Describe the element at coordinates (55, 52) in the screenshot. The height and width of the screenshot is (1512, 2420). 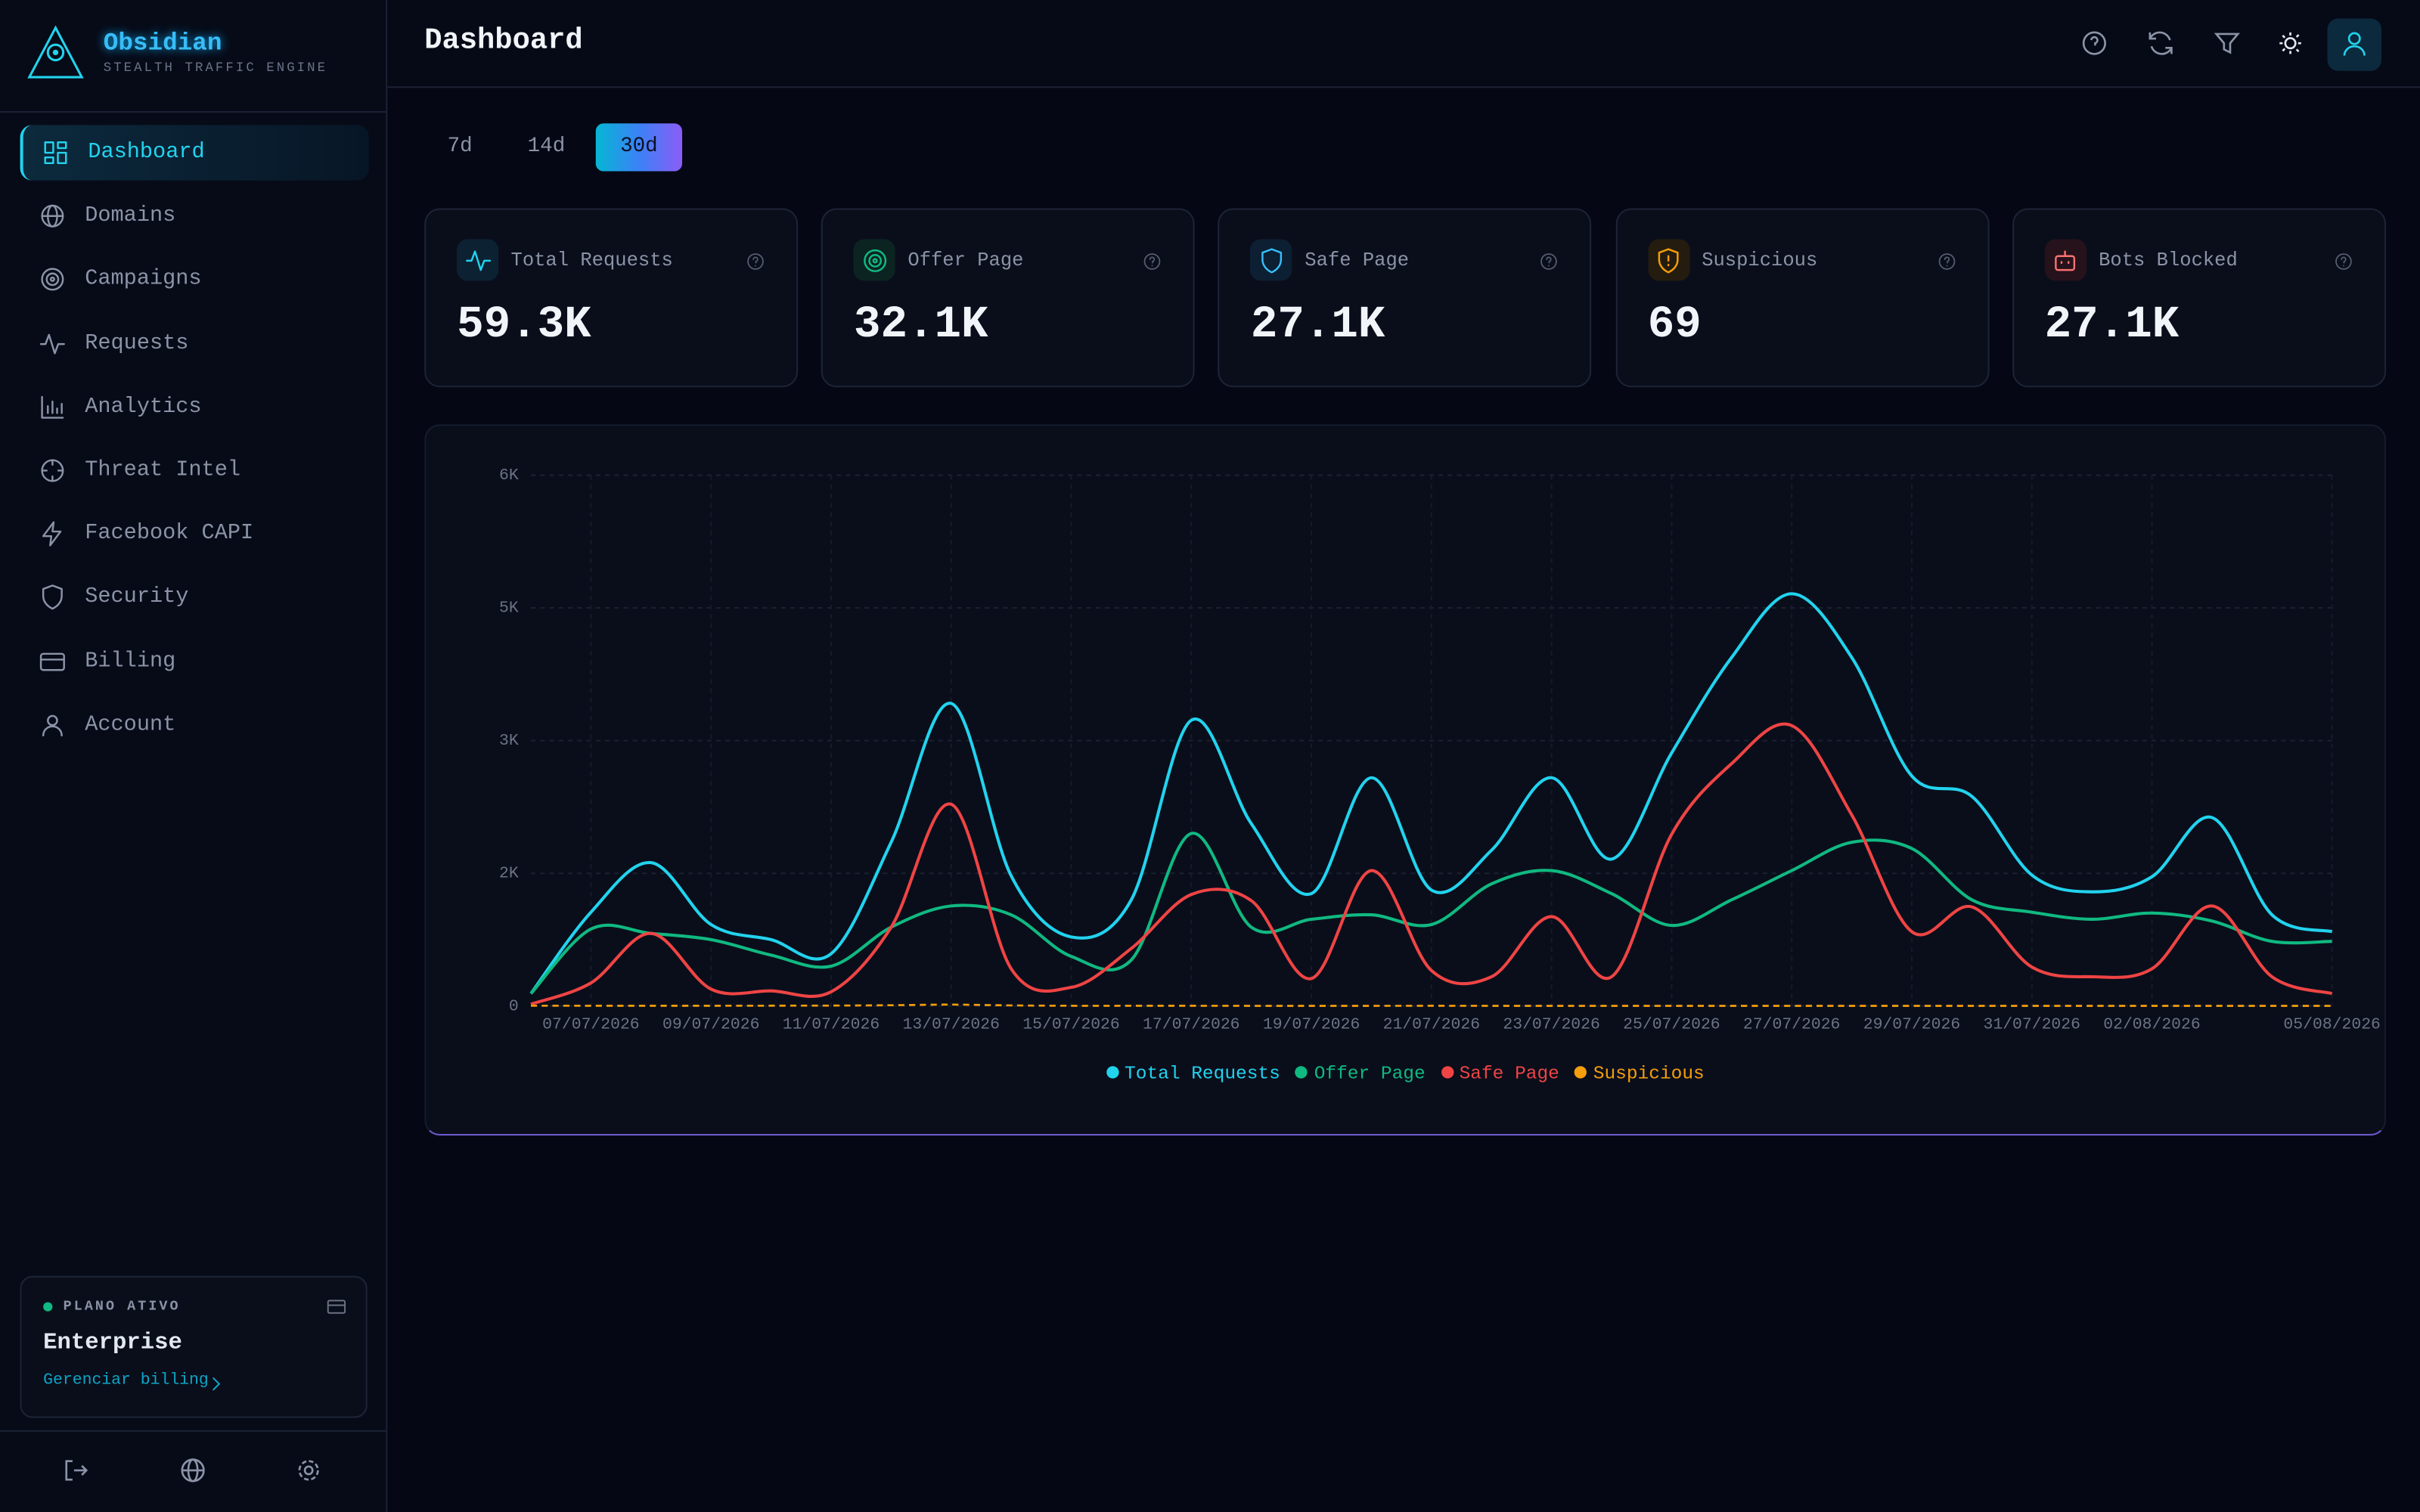
I see `logo` at that location.